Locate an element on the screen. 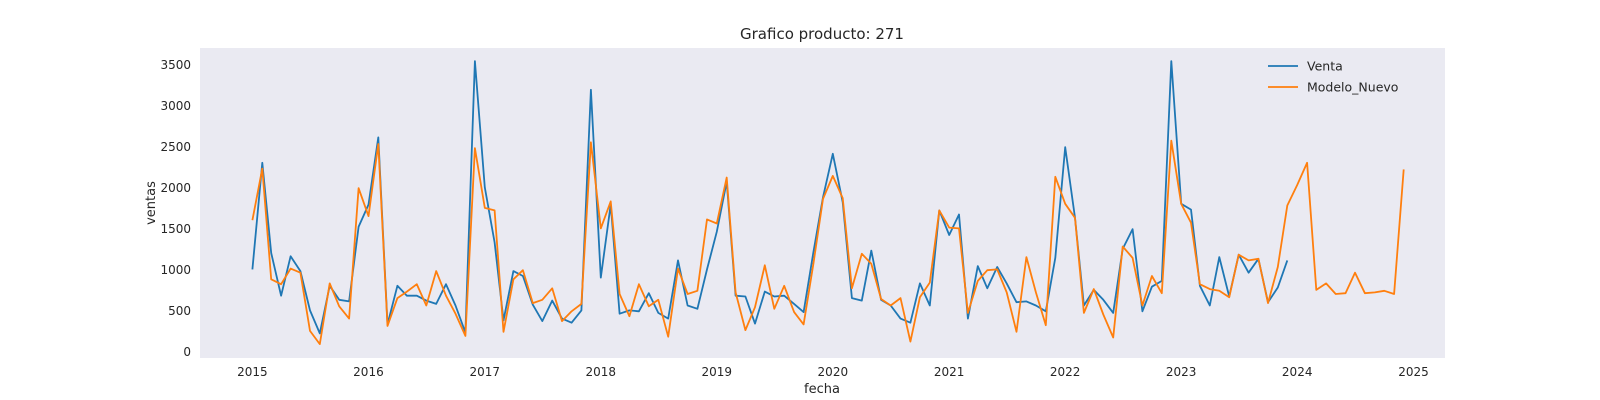 This screenshot has width=1600, height=400. y-axis-label: ventas is located at coordinates (151, 203).